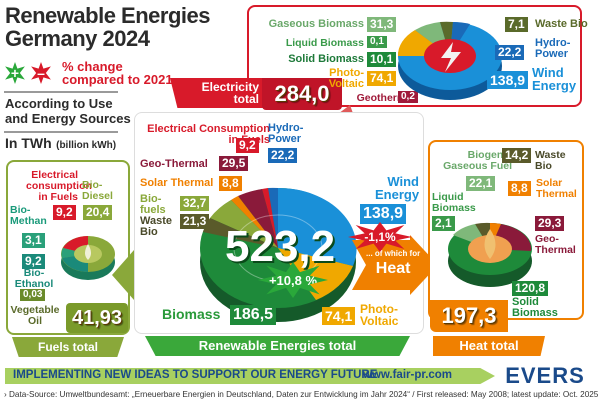 Image resolution: width=600 pixels, height=407 pixels. I want to click on total-change-badge: +10,8 %, so click(293, 280).